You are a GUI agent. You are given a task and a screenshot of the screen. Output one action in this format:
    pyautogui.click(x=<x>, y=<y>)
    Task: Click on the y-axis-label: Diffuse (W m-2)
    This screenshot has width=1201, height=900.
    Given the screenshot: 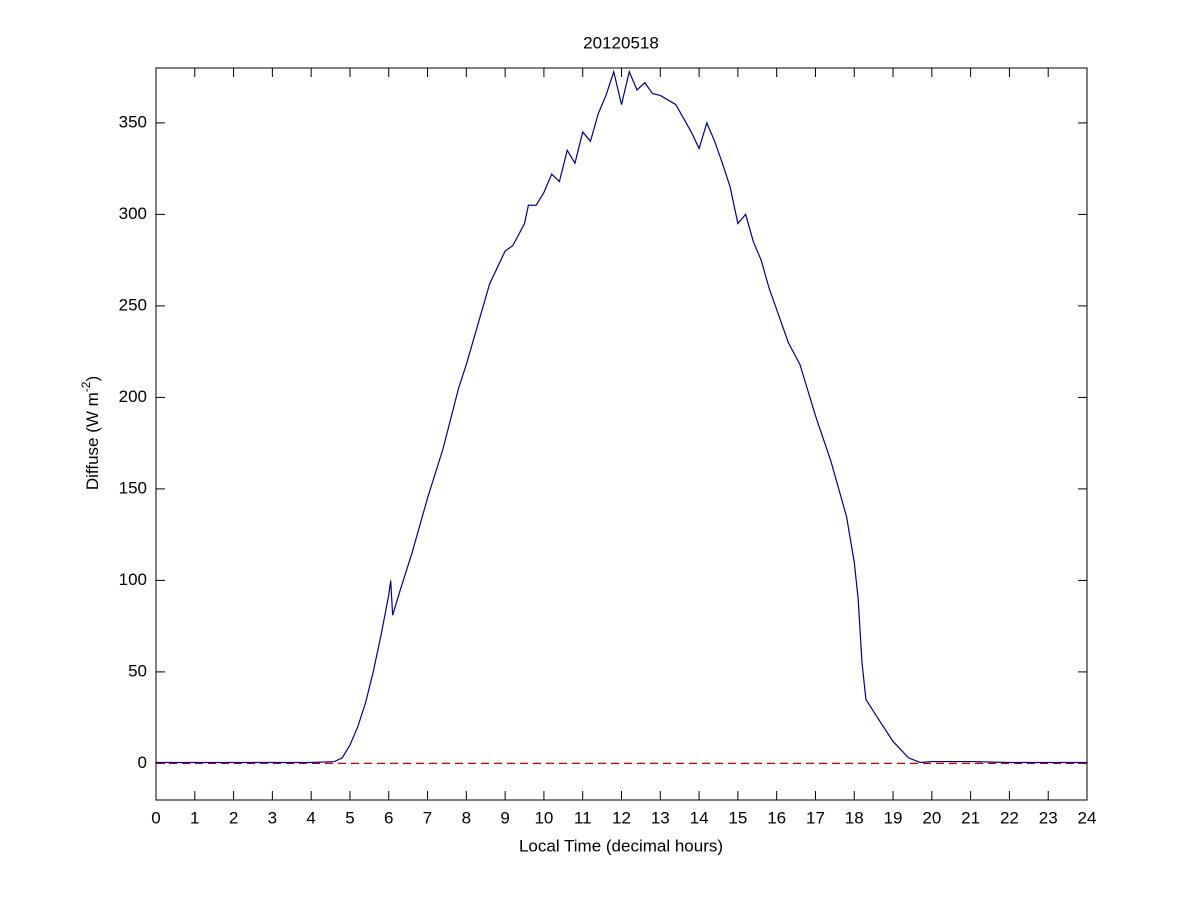 What is the action you would take?
    pyautogui.click(x=90, y=433)
    